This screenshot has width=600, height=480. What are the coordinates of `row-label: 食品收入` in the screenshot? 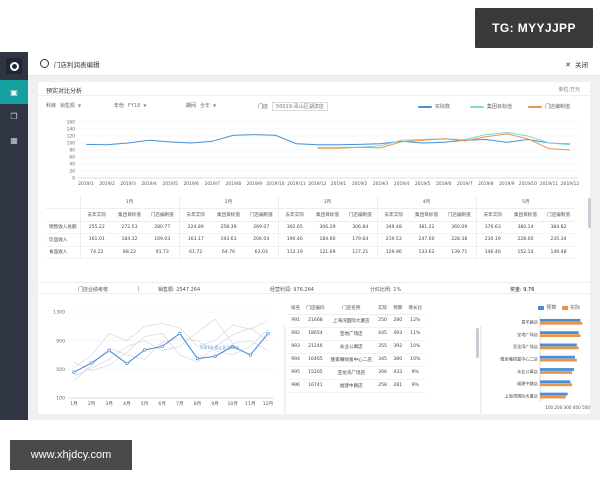 It's located at (63, 252).